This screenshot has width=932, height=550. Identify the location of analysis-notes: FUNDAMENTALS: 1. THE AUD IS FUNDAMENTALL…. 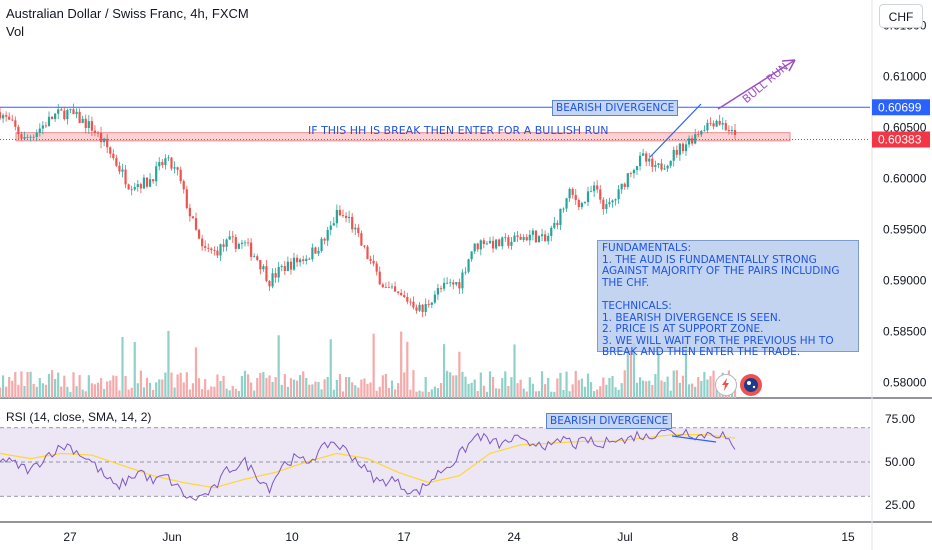
(728, 299).